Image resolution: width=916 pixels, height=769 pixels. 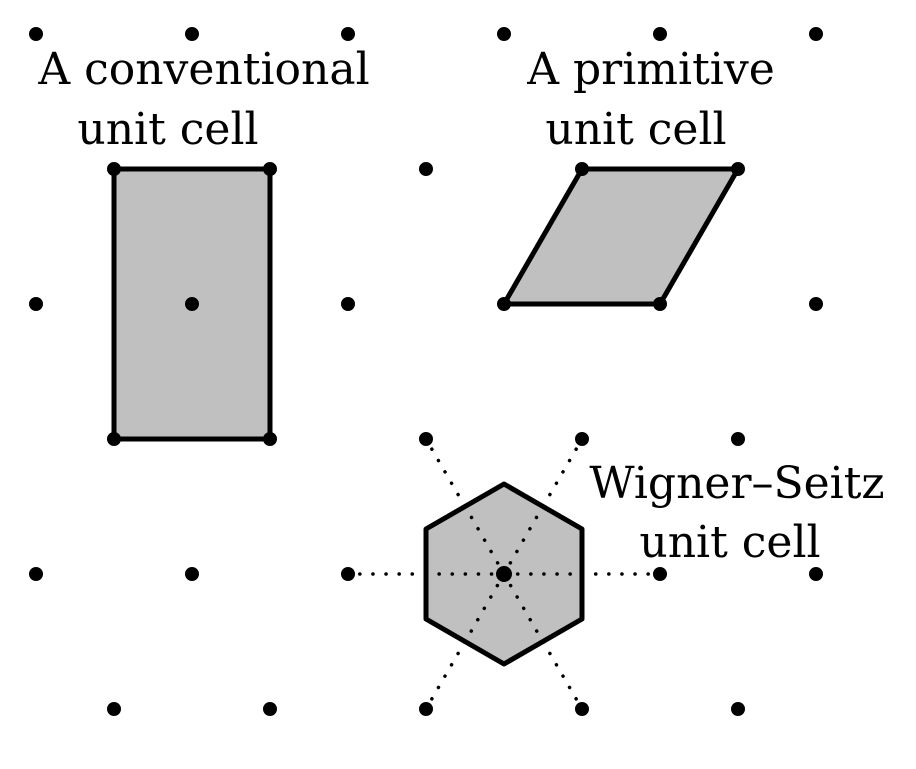 What do you see at coordinates (203, 99) in the screenshot?
I see `conventional-label: A conventional unit cell` at bounding box center [203, 99].